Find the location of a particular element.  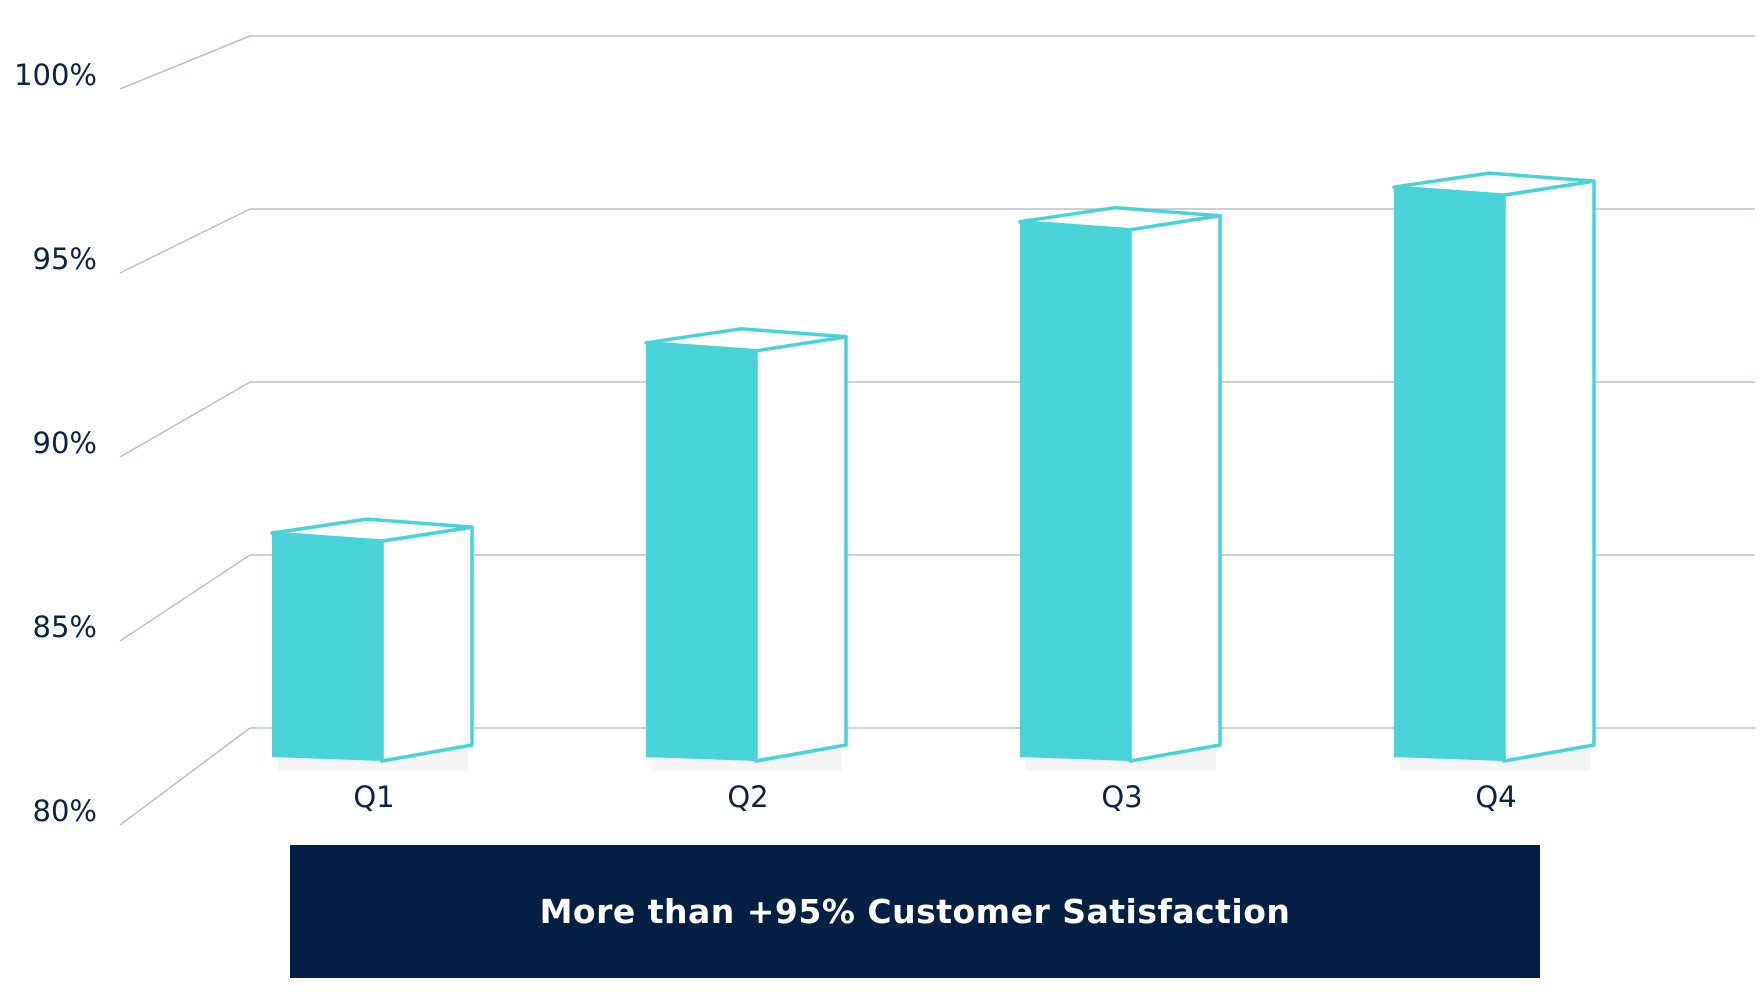

y-tick-label: 80% is located at coordinates (65, 811).